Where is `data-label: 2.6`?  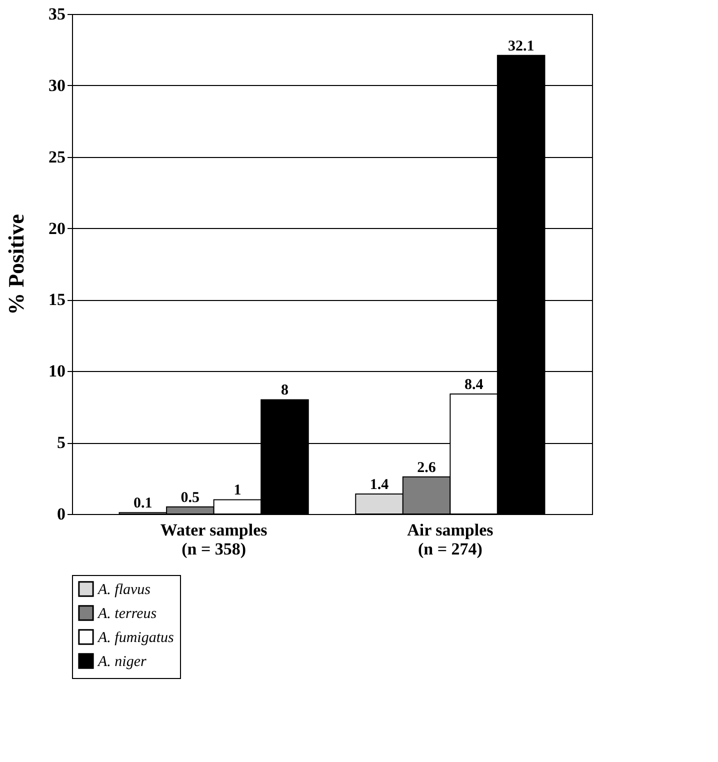
data-label: 2.6 is located at coordinates (426, 468).